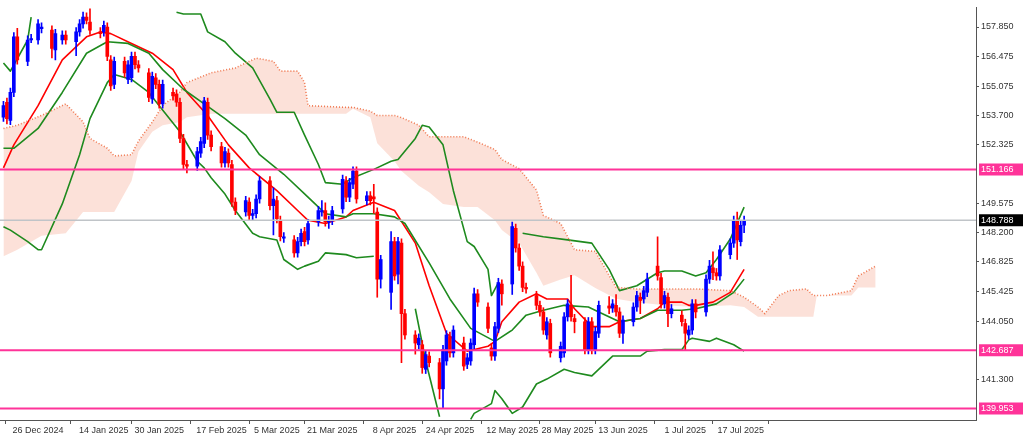  I want to click on x-tick-label: 8 Apr 2025, so click(394, 429).